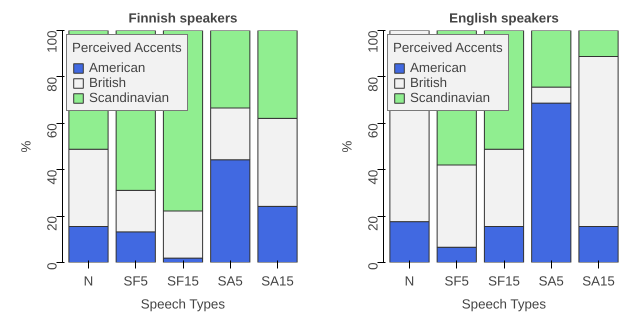 Image resolution: width=643 pixels, height=314 pixels. Describe the element at coordinates (183, 18) in the screenshot. I see `chart-title: Finnish speakers` at that location.